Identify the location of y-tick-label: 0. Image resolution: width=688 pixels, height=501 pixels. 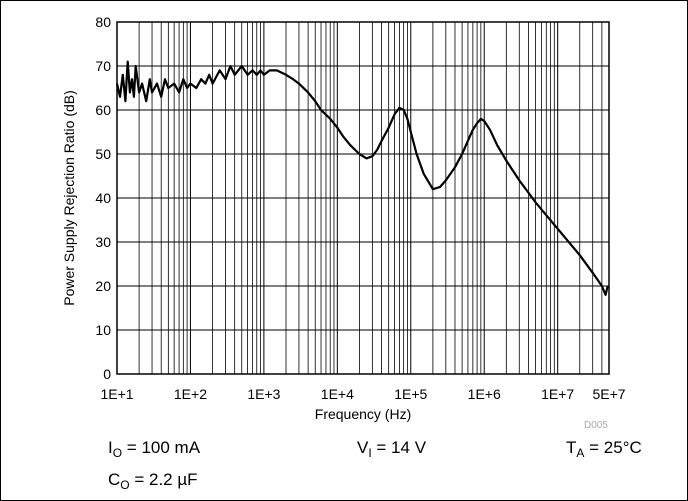
(107, 374).